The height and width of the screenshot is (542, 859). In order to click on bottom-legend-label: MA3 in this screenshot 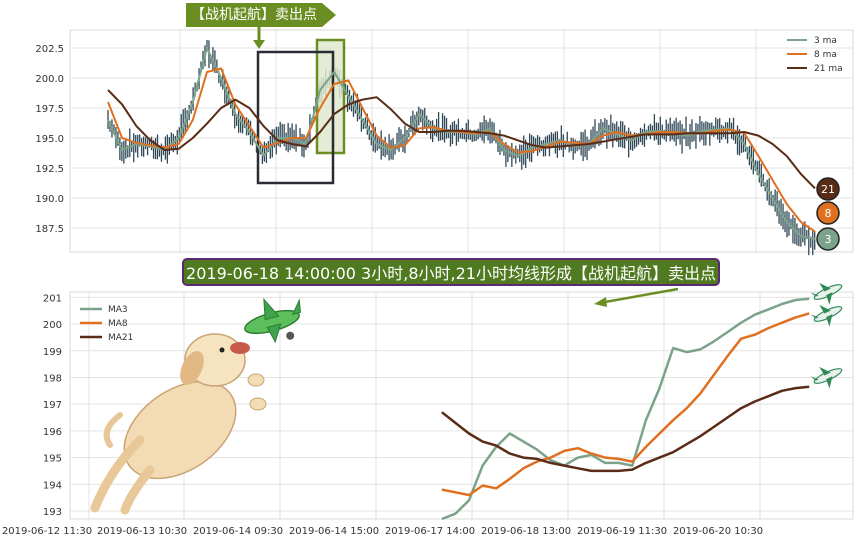, I will do `click(118, 310)`.